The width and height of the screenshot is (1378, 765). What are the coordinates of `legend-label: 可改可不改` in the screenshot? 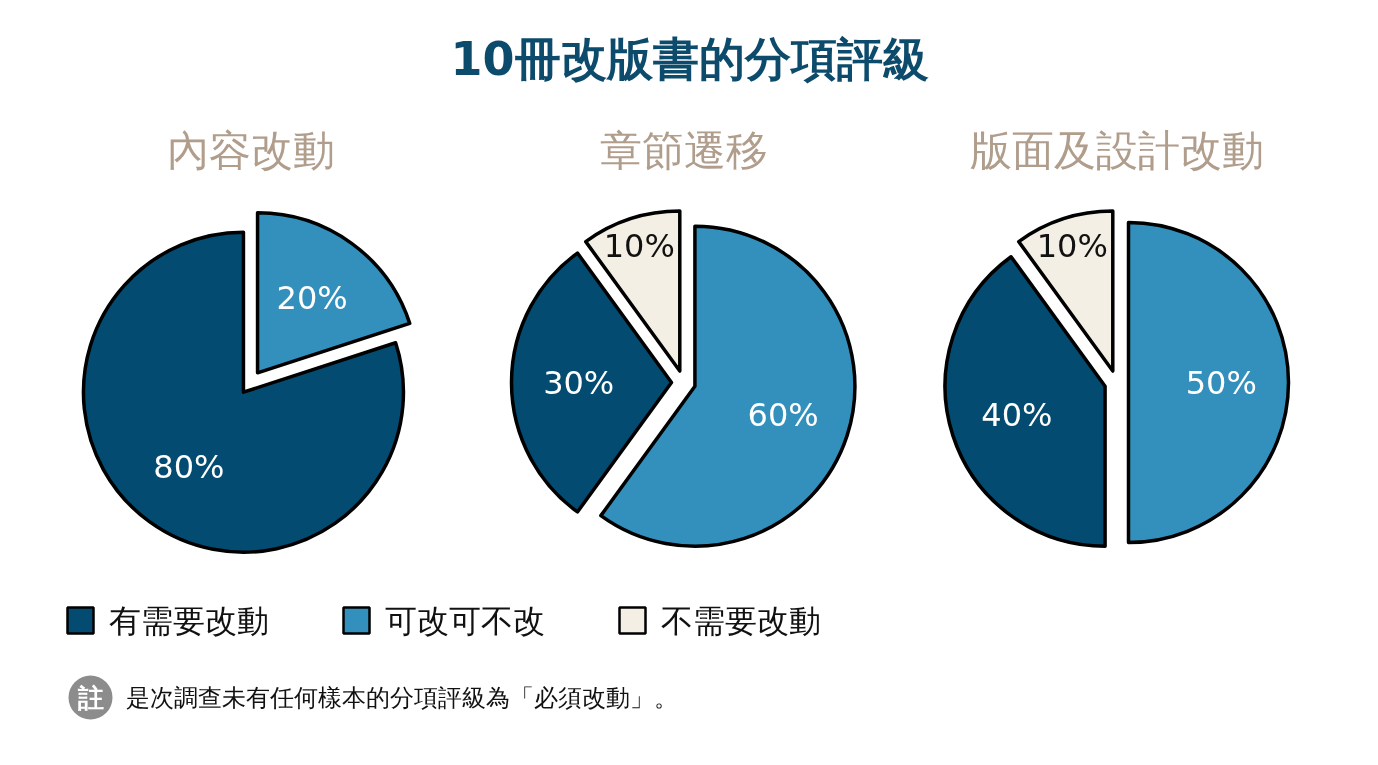 It's located at (464, 620).